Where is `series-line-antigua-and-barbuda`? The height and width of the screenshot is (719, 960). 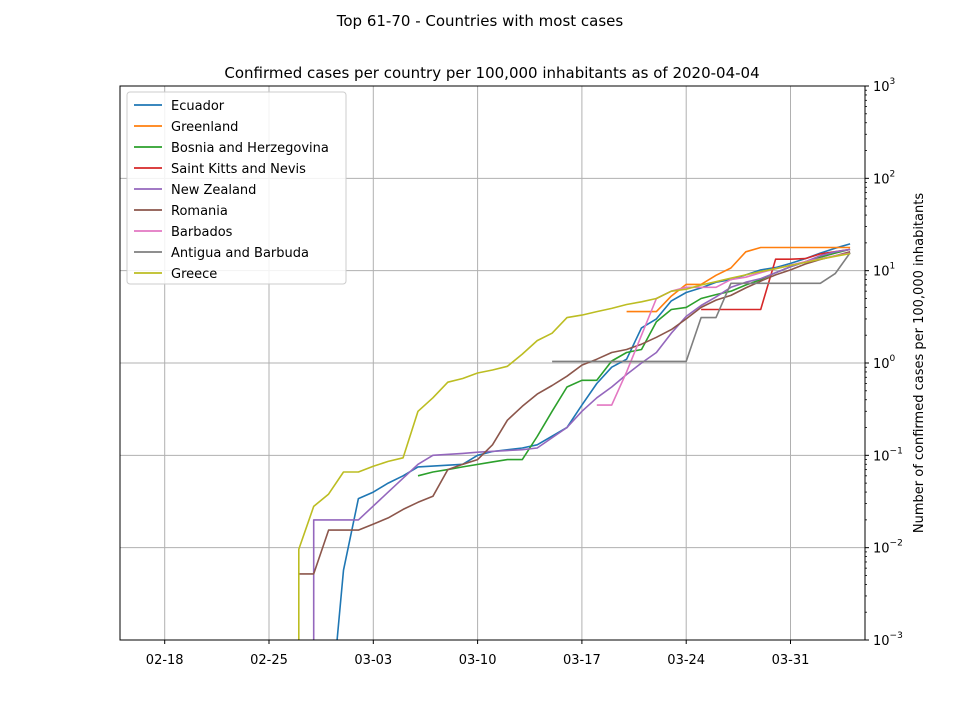 series-line-antigua-and-barbuda is located at coordinates (701, 307).